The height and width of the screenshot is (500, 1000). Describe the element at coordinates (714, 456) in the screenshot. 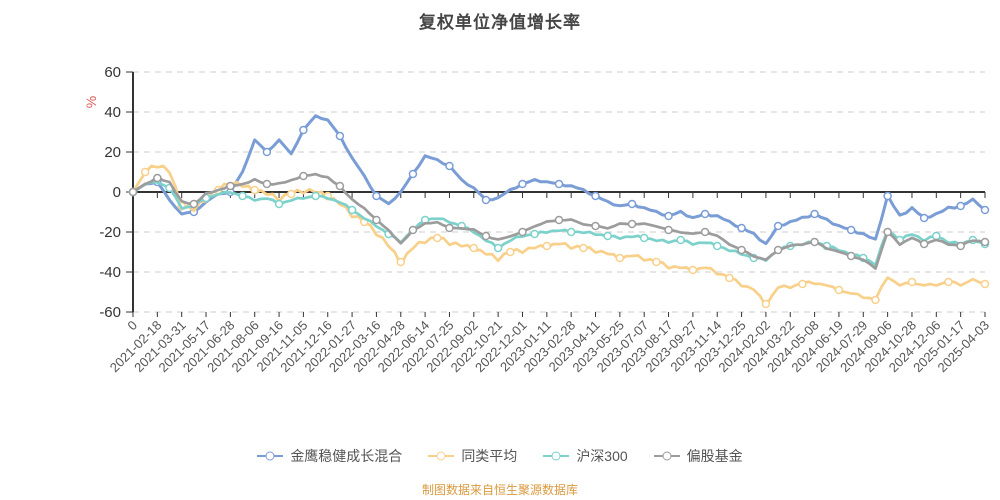

I see `legend-label: 偏股基金` at that location.